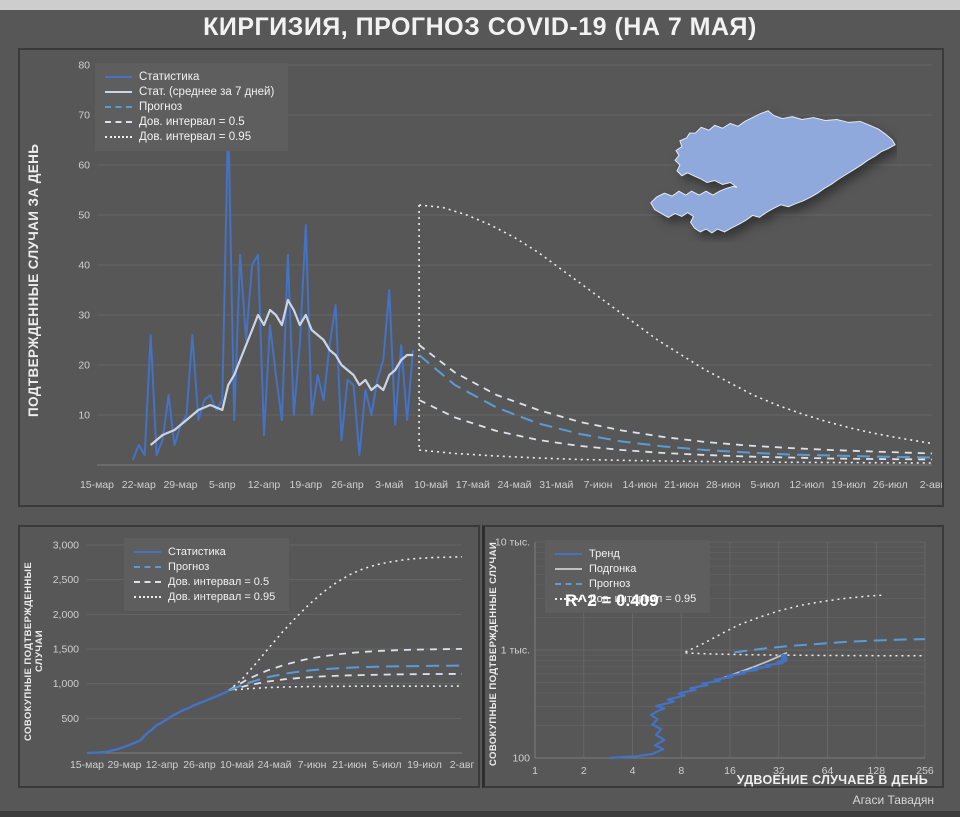 This screenshot has height=817, width=960. I want to click on x-tick-label: 2-авг, so click(462, 765).